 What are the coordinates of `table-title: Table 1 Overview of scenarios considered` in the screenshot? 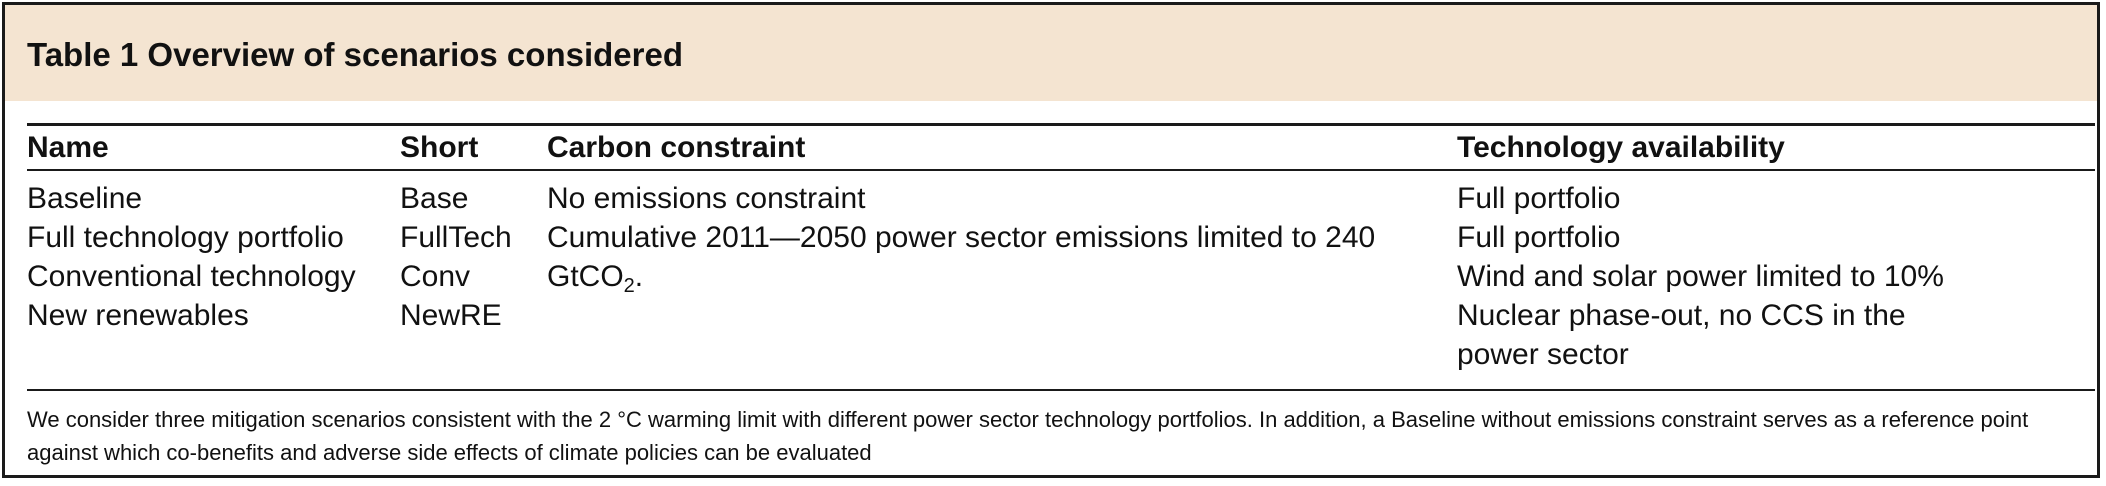 It's located at (355, 54).